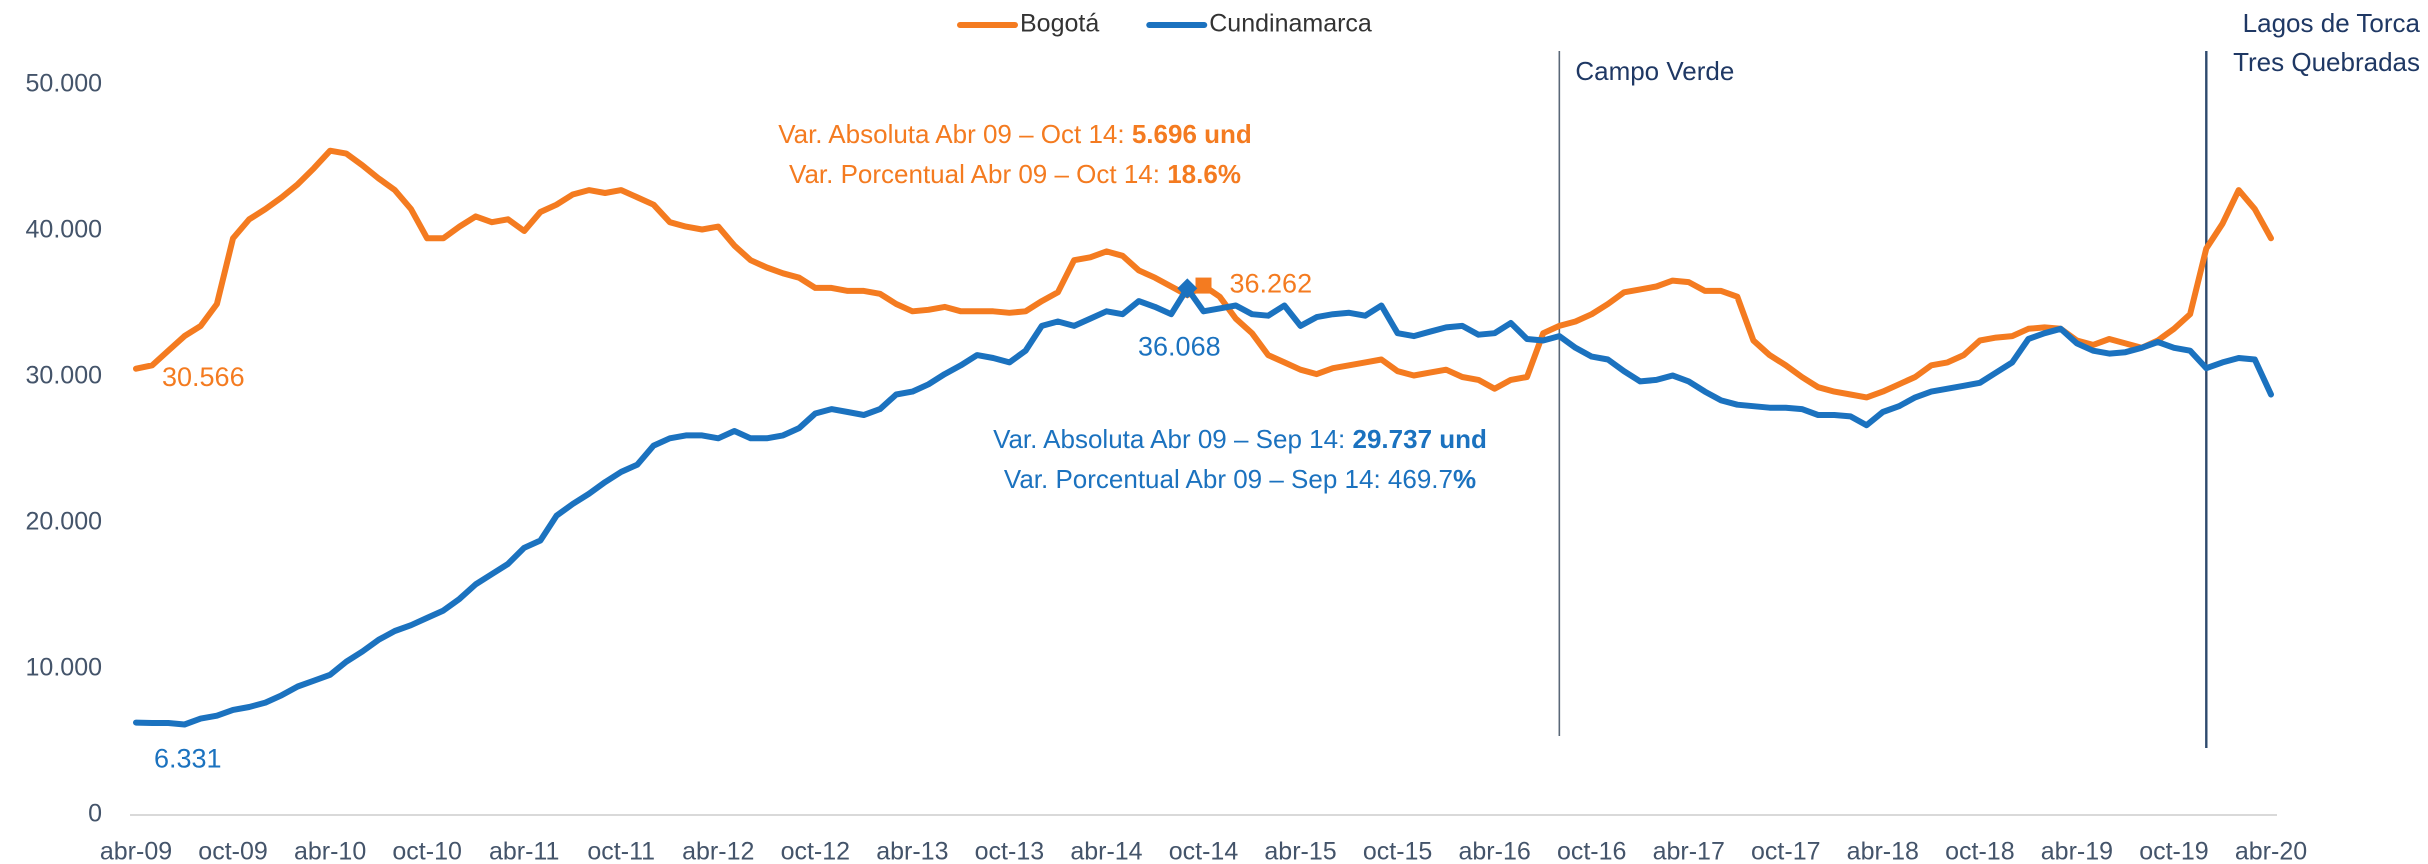 This screenshot has height=864, width=2428. I want to click on y-tick-label: 50.000, so click(64, 84).